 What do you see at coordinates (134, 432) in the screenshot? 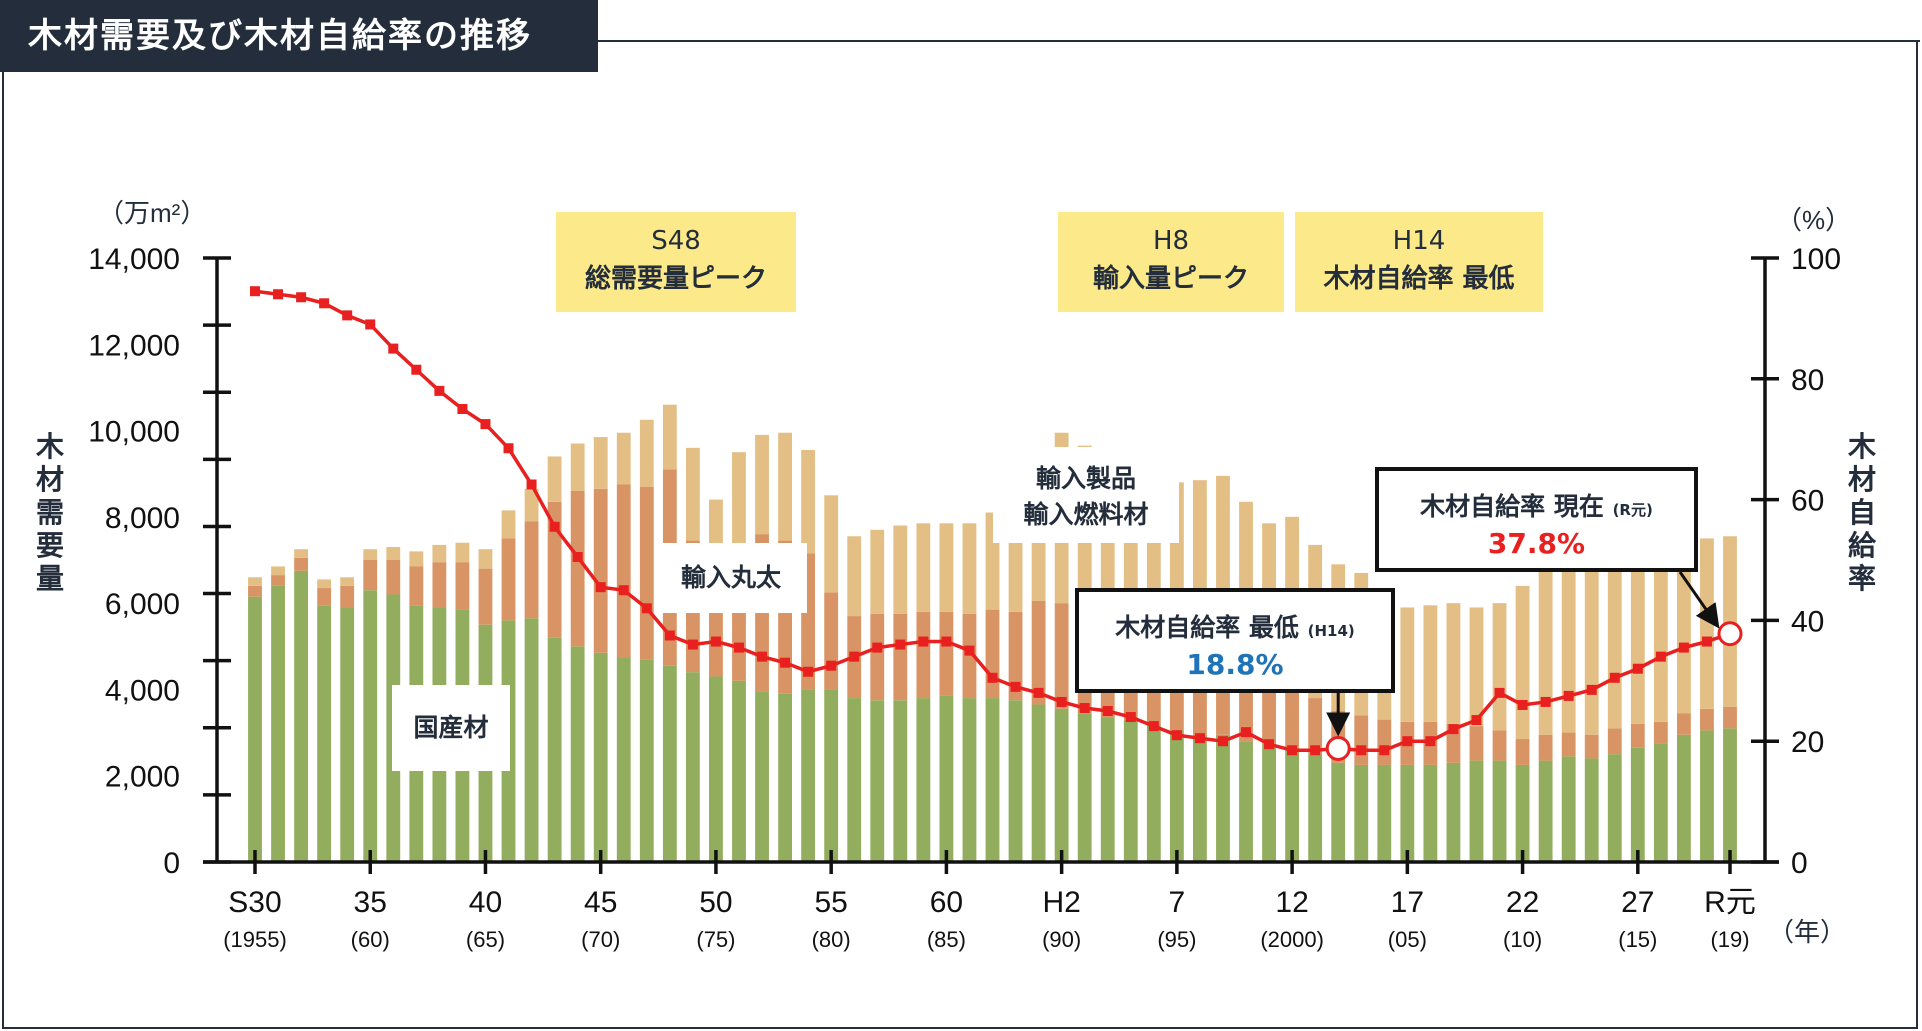
I see `left-axis-tick-label: 10,000` at bounding box center [134, 432].